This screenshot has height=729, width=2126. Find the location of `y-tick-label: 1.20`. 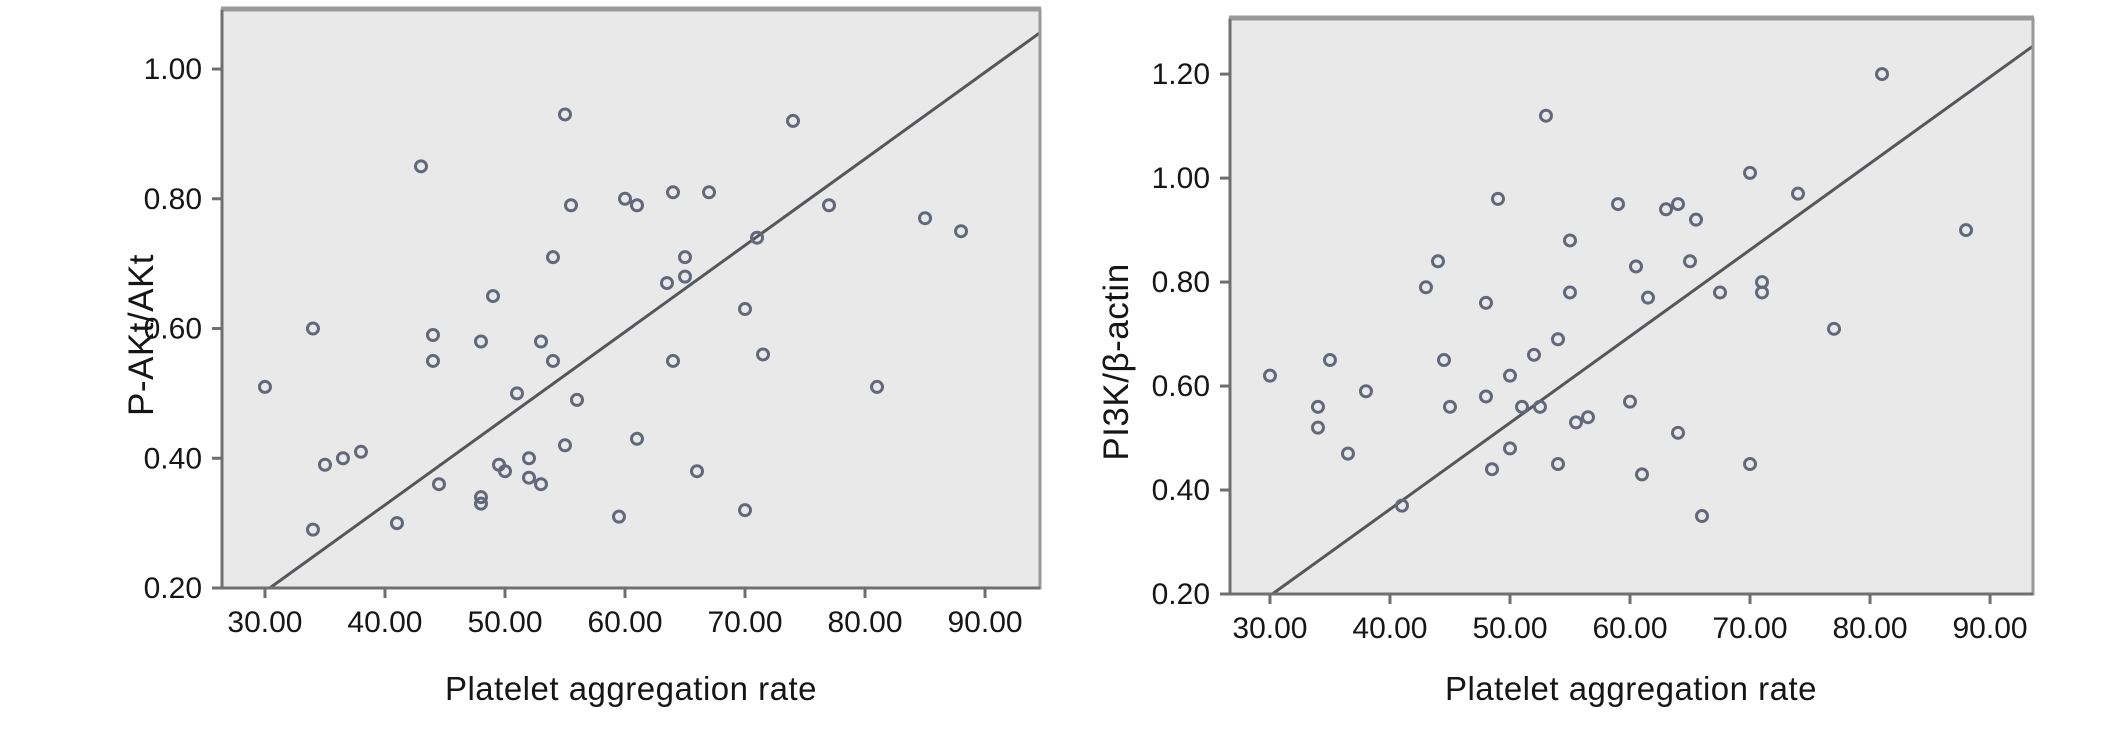

y-tick-label: 1.20 is located at coordinates (1181, 74).